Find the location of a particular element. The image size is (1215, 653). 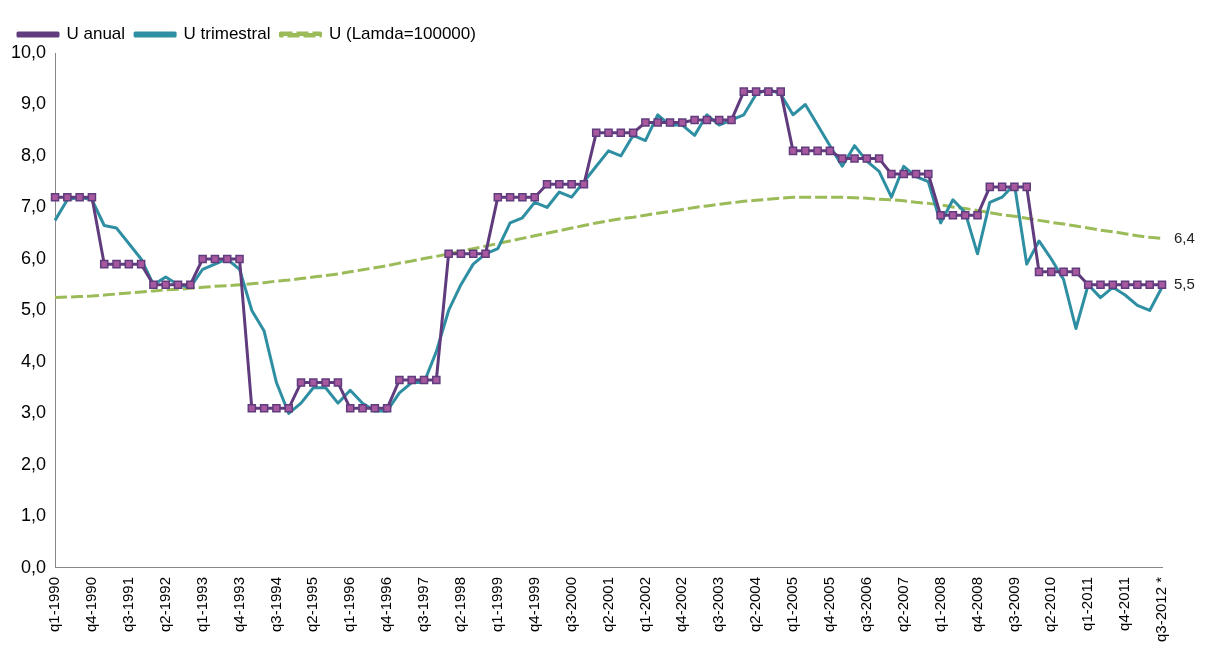

y-tick-label: 5,0 is located at coordinates (34, 309).